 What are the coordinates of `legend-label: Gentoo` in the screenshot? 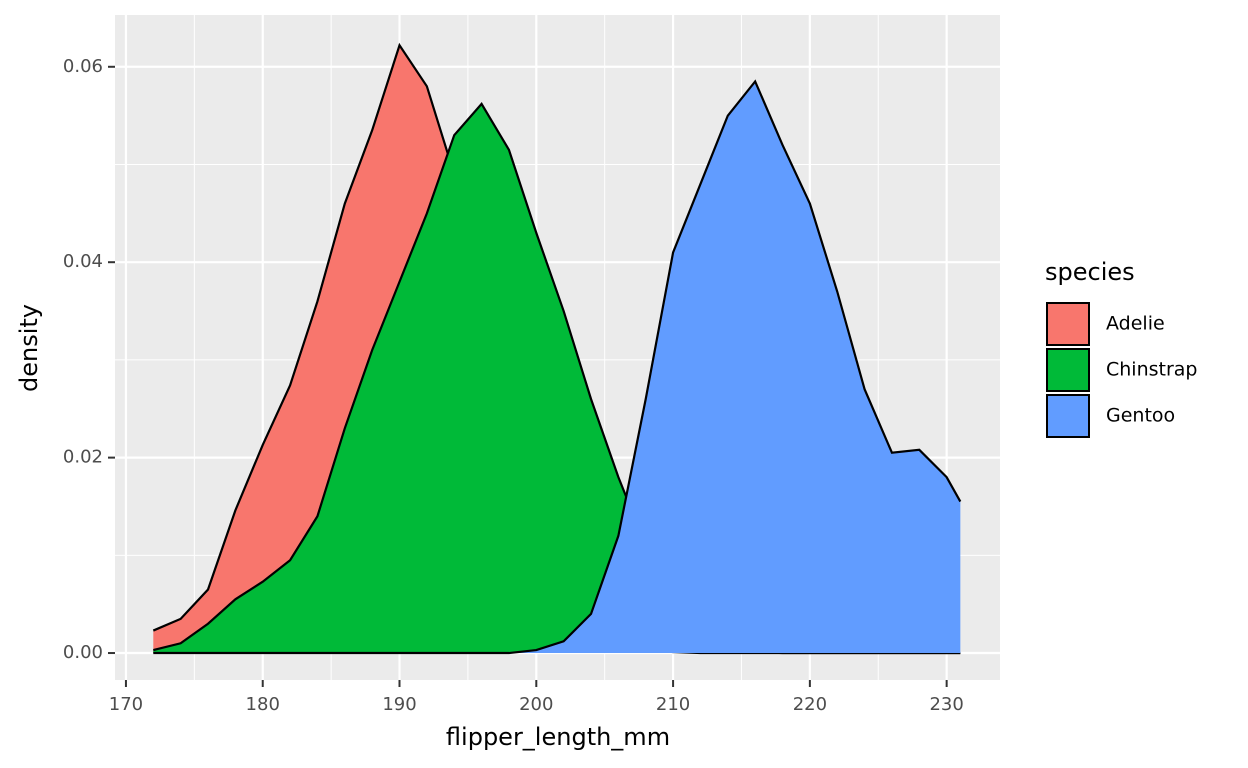 It's located at (1140, 416).